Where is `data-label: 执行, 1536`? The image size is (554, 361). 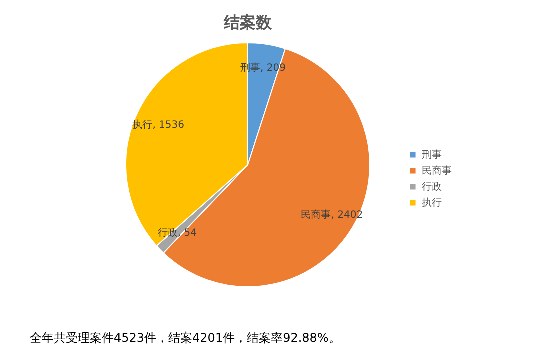
data-label: 执行, 1536 is located at coordinates (158, 124).